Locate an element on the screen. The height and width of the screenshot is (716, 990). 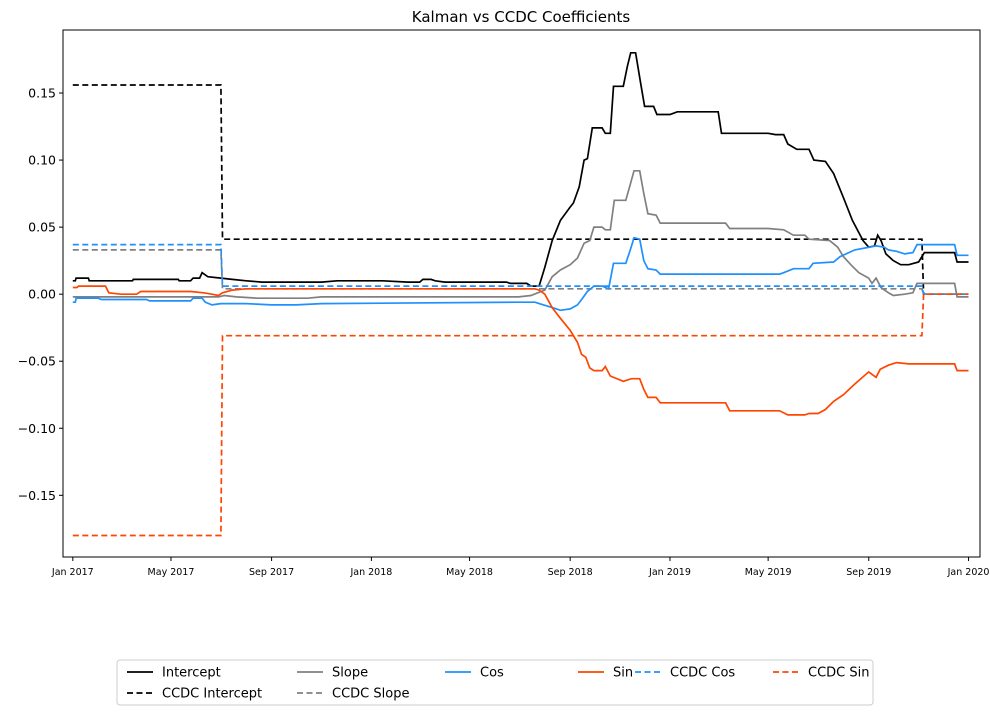
legend-label: Intercept is located at coordinates (191, 673).